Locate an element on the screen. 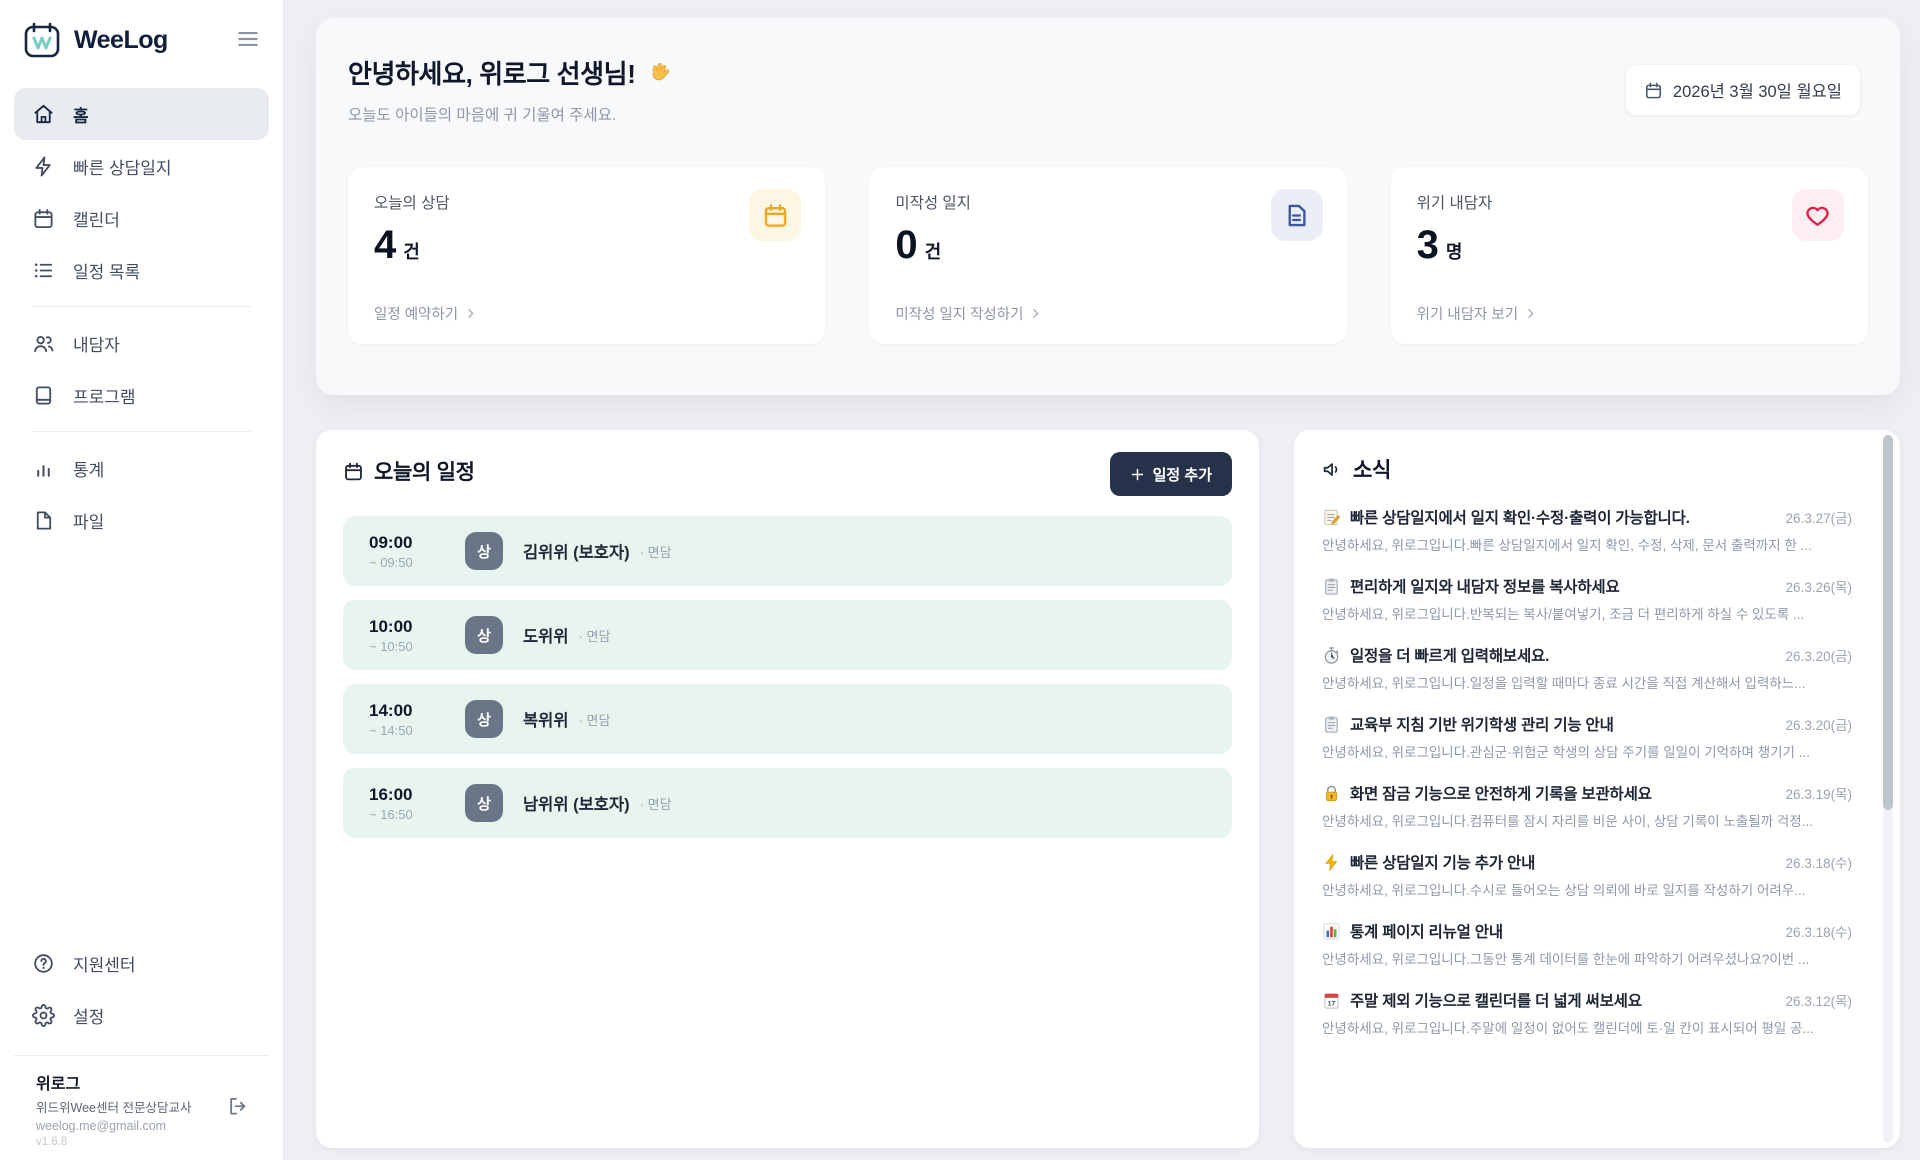  calendar-date-icon: 17 is located at coordinates (1331, 1000).